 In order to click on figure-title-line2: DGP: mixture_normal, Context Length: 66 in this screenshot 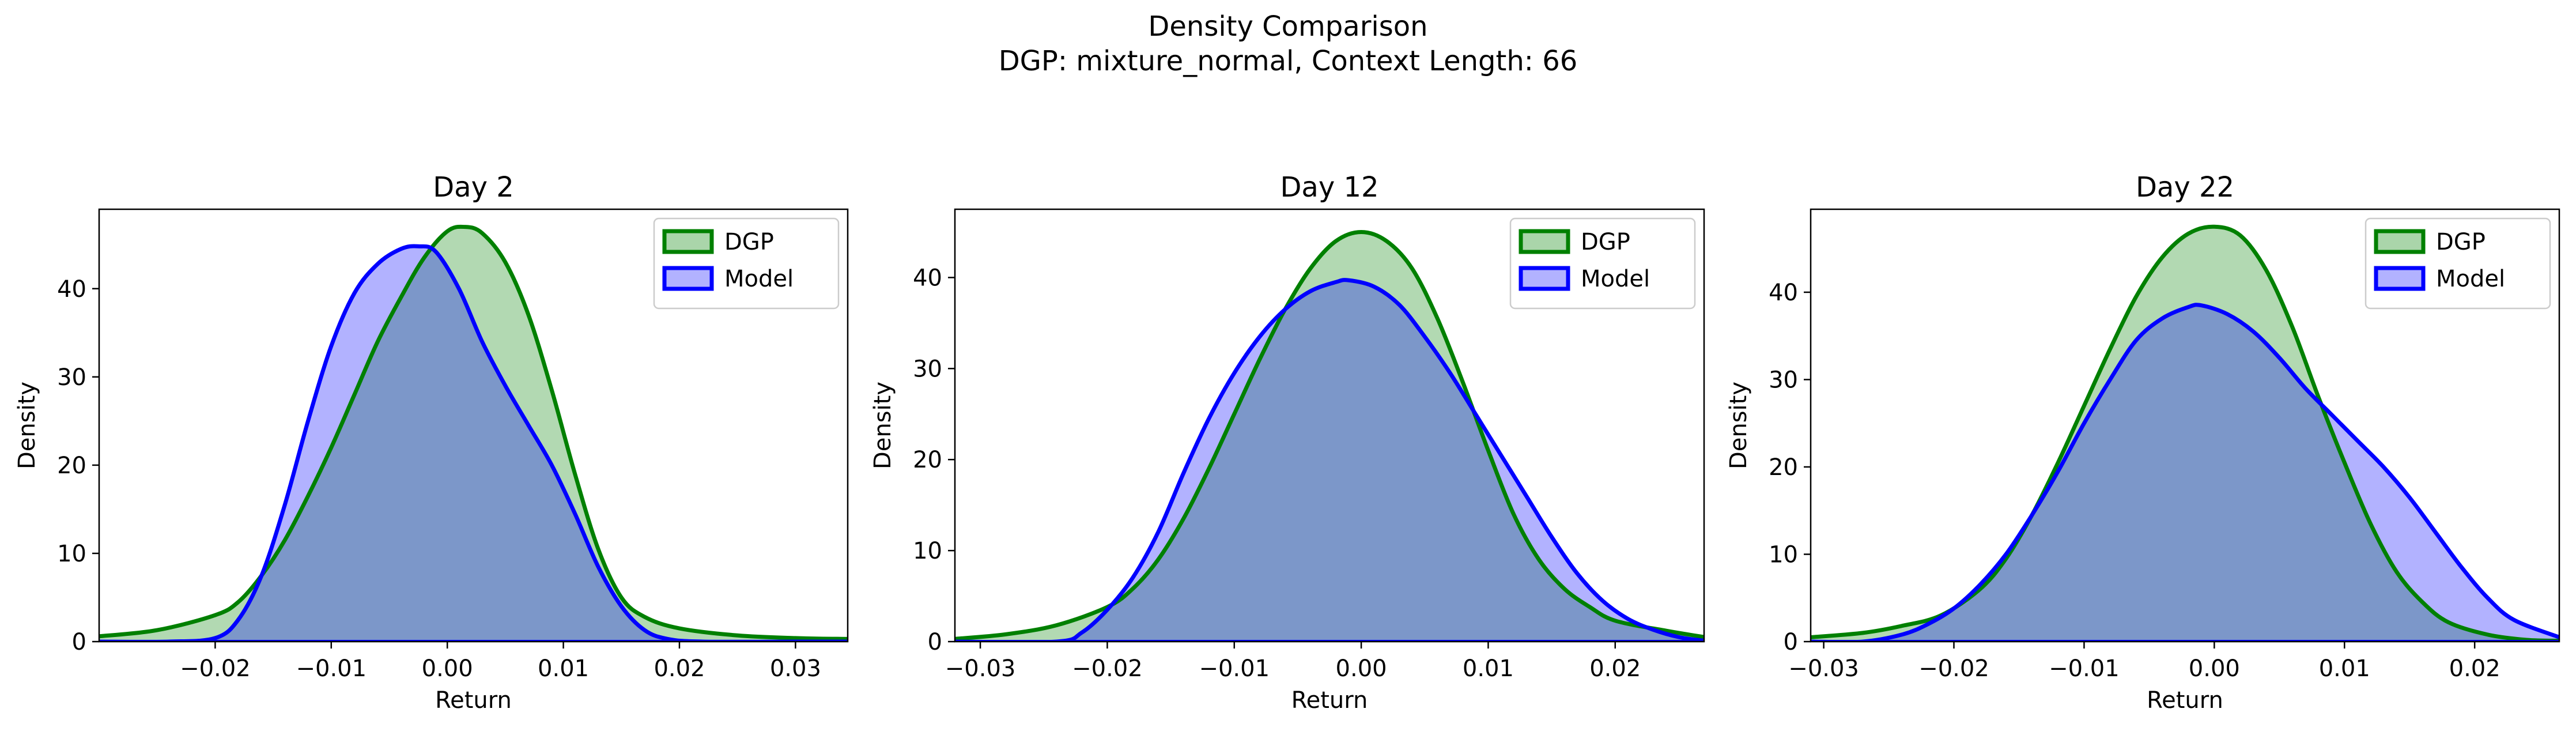, I will do `click(1288, 61)`.